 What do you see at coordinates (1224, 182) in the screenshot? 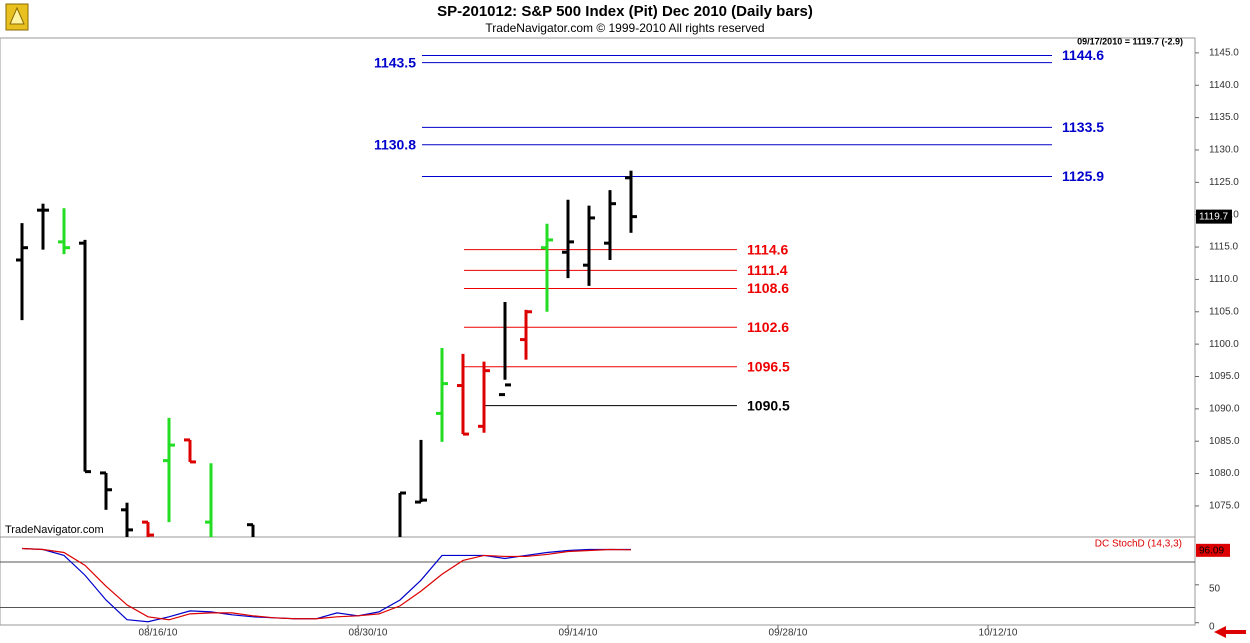
I see `y-tick-label: 1125.0` at bounding box center [1224, 182].